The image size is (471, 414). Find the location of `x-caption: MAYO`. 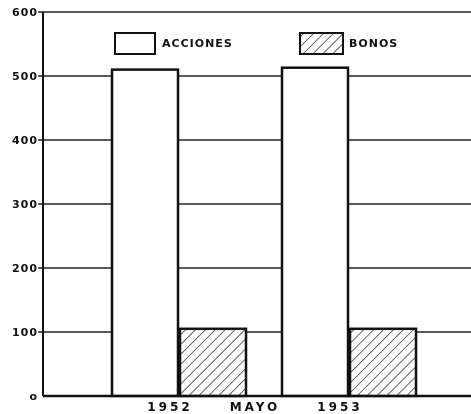

x-caption: MAYO is located at coordinates (255, 407).